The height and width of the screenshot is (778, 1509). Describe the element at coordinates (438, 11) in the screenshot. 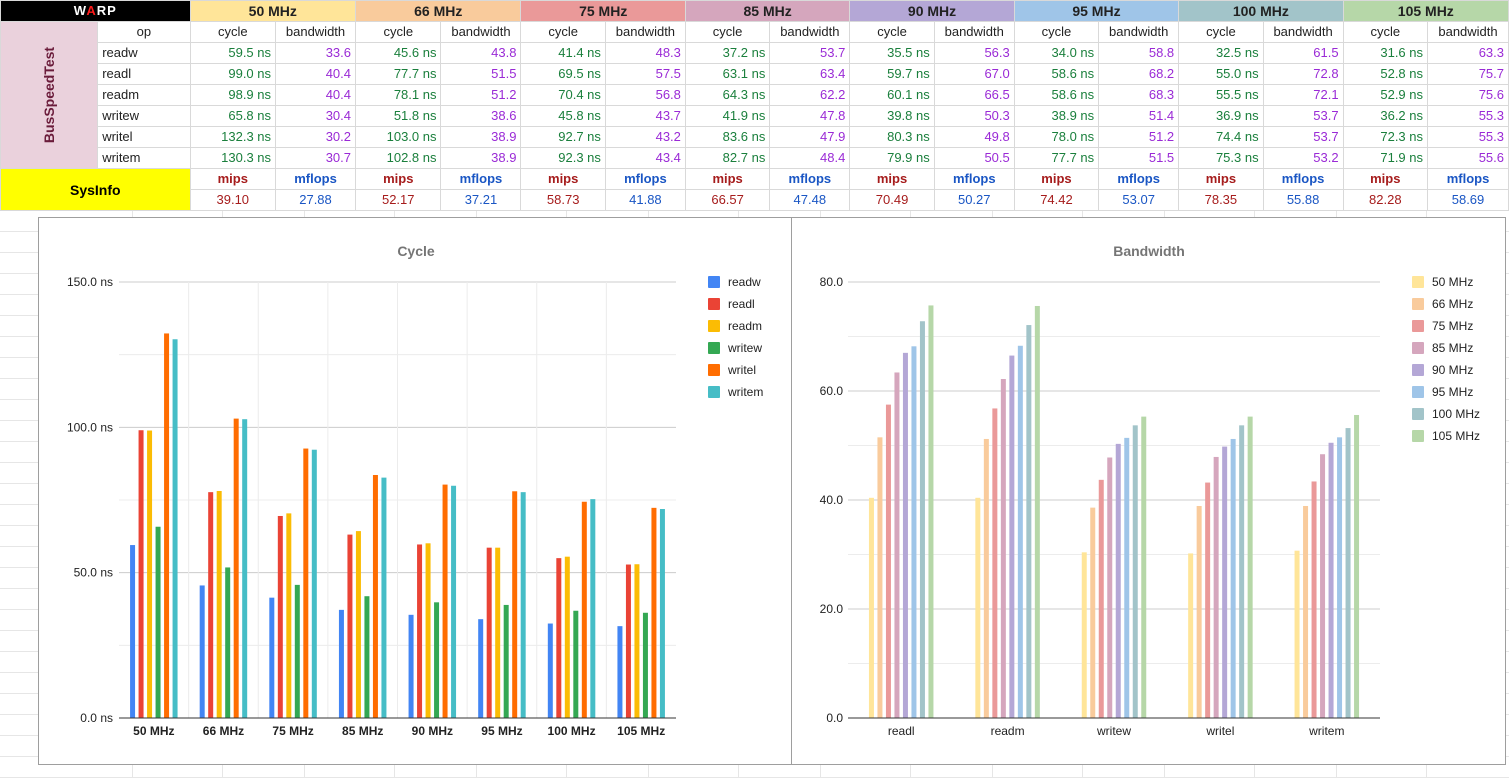

I see `freq-header: 66 MHz` at that location.